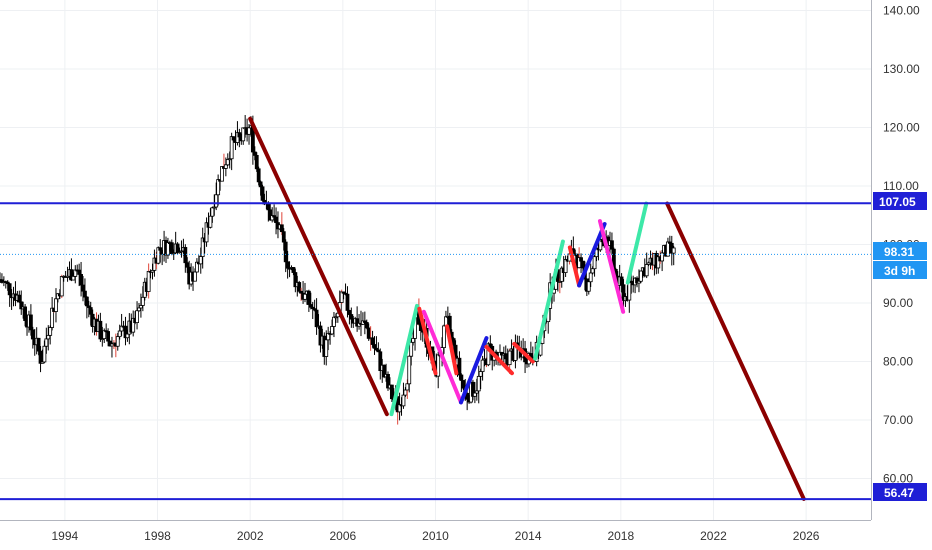  What do you see at coordinates (899, 271) in the screenshot?
I see `countdown-label: 3d 9h` at bounding box center [899, 271].